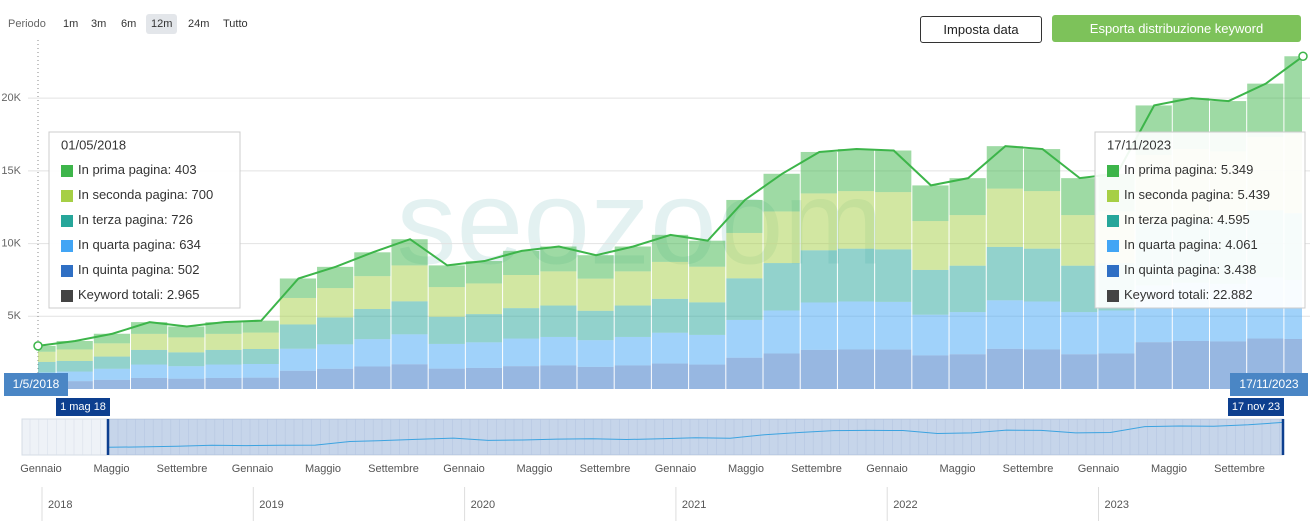  I want to click on y-tick-label: 20K, so click(11, 98).